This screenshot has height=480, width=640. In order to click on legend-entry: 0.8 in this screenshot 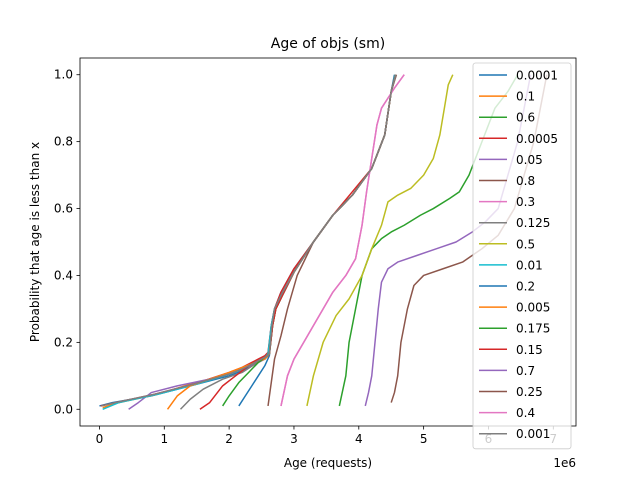, I will do `click(525, 181)`.